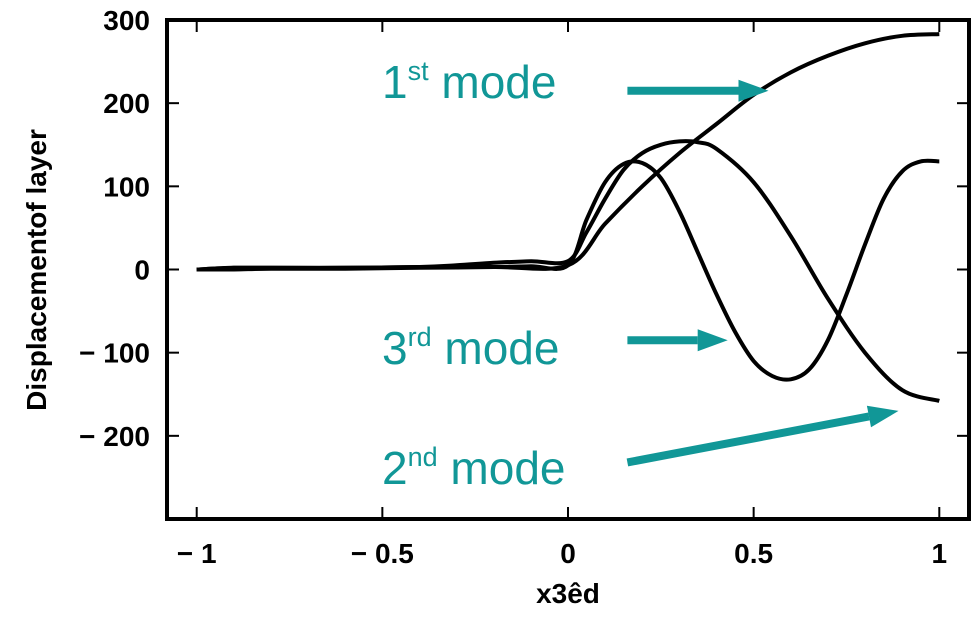 This screenshot has height=618, width=980. Describe the element at coordinates (420, 337) in the screenshot. I see `annotation-superscript: rd` at that location.